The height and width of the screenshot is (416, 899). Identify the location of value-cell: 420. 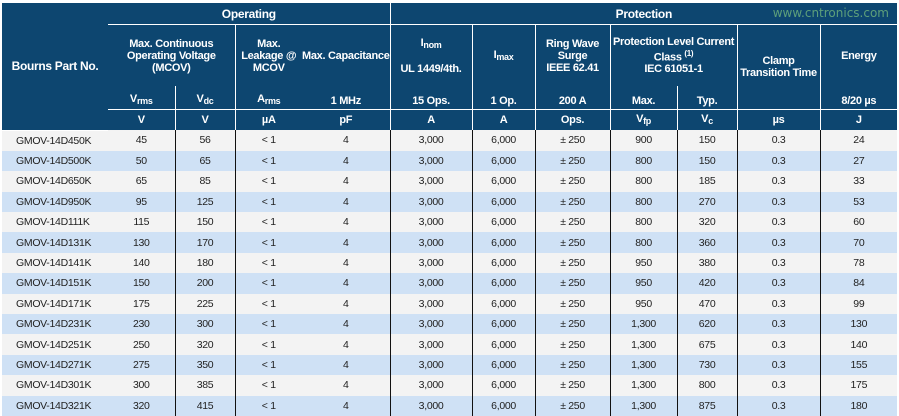
(707, 283).